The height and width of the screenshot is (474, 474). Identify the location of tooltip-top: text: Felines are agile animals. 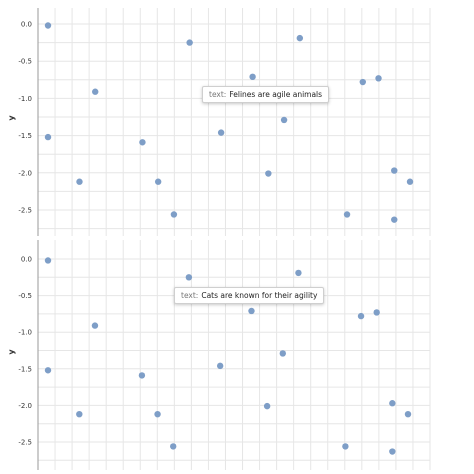
(266, 94).